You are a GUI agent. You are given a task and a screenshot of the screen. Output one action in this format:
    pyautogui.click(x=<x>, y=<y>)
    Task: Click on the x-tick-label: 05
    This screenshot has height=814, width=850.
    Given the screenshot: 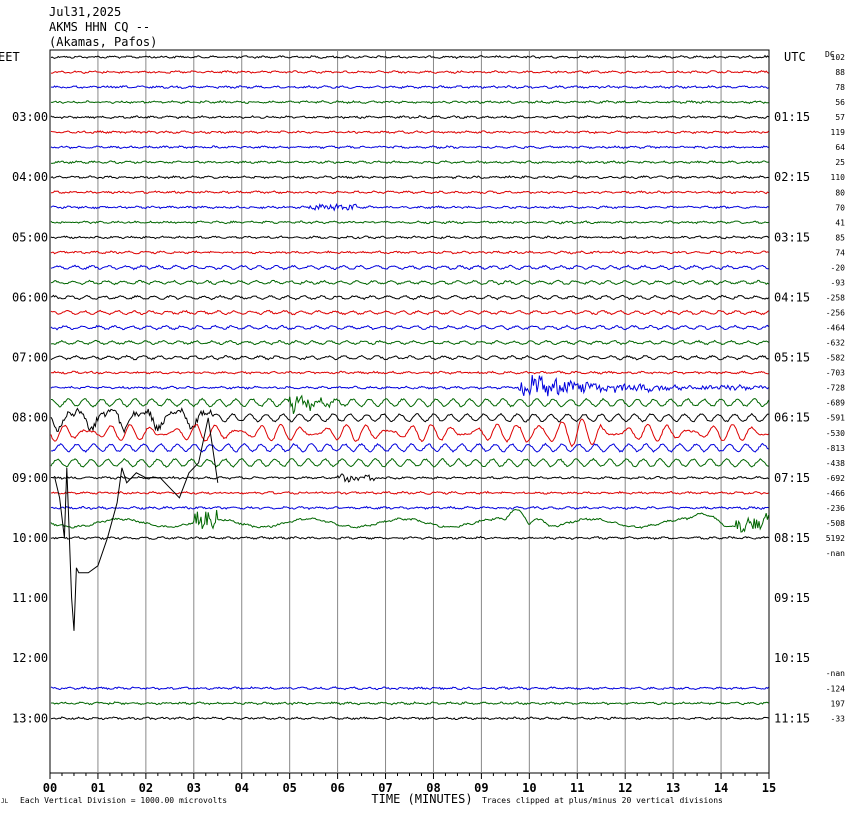 What is the action you would take?
    pyautogui.click(x=289, y=788)
    